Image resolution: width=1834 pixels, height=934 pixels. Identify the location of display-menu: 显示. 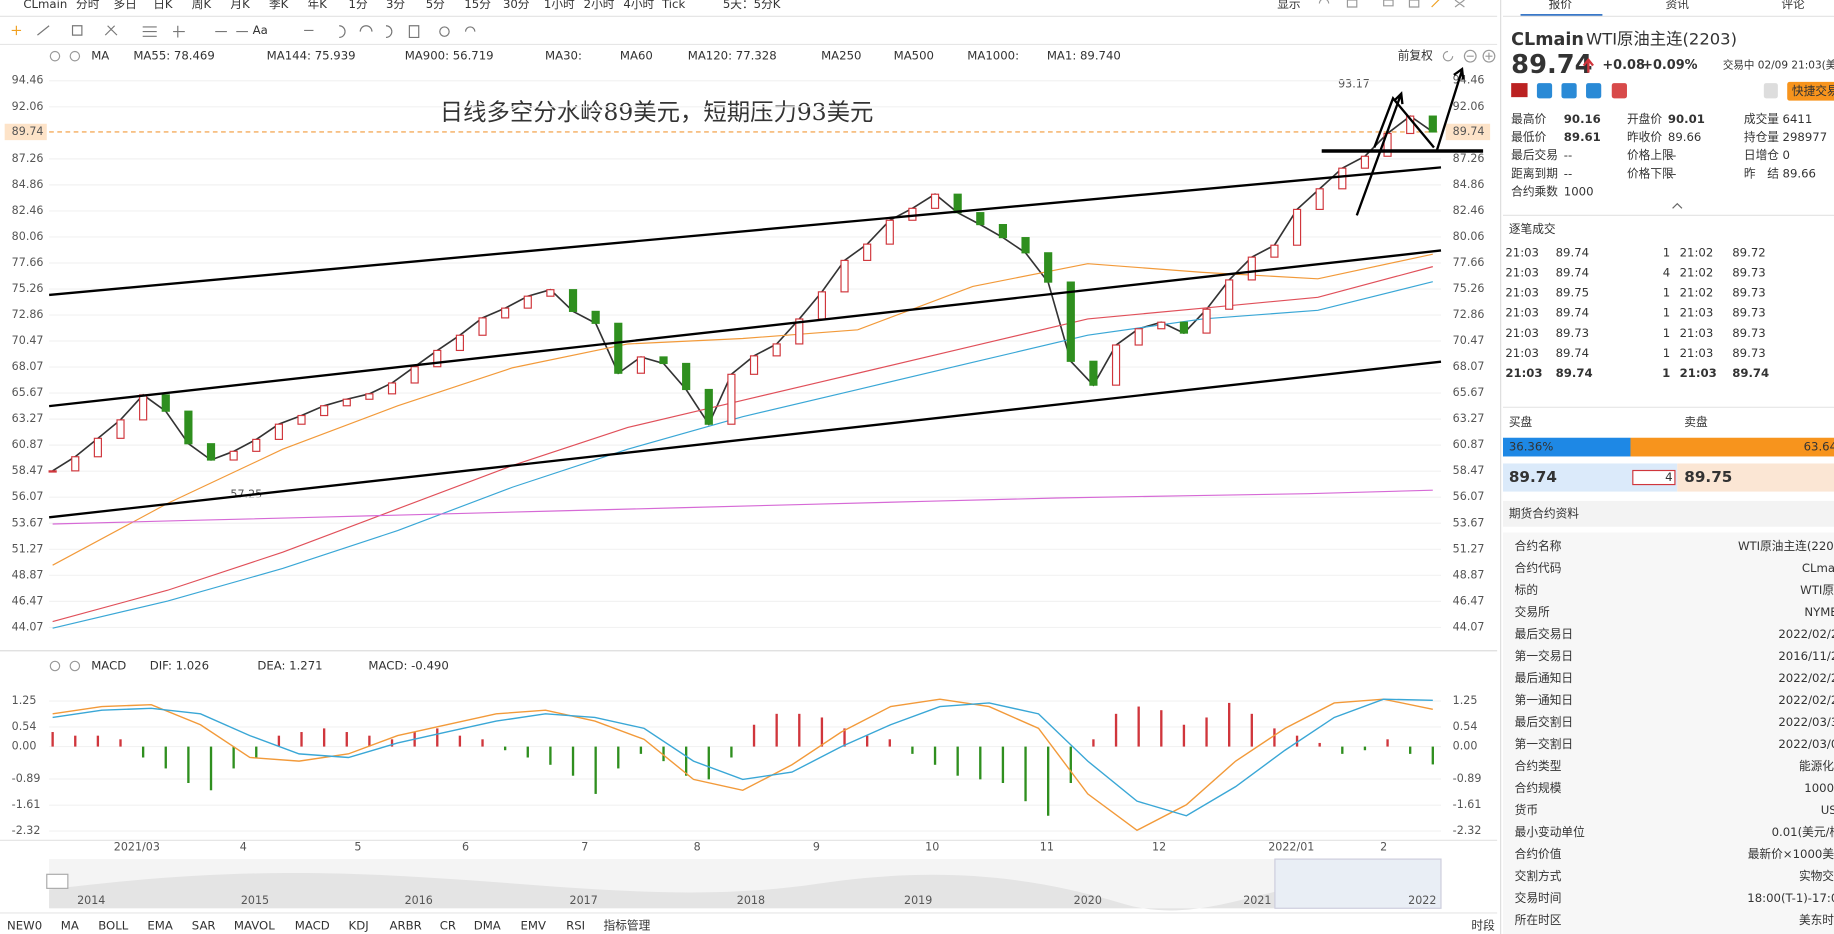
(1288, 5).